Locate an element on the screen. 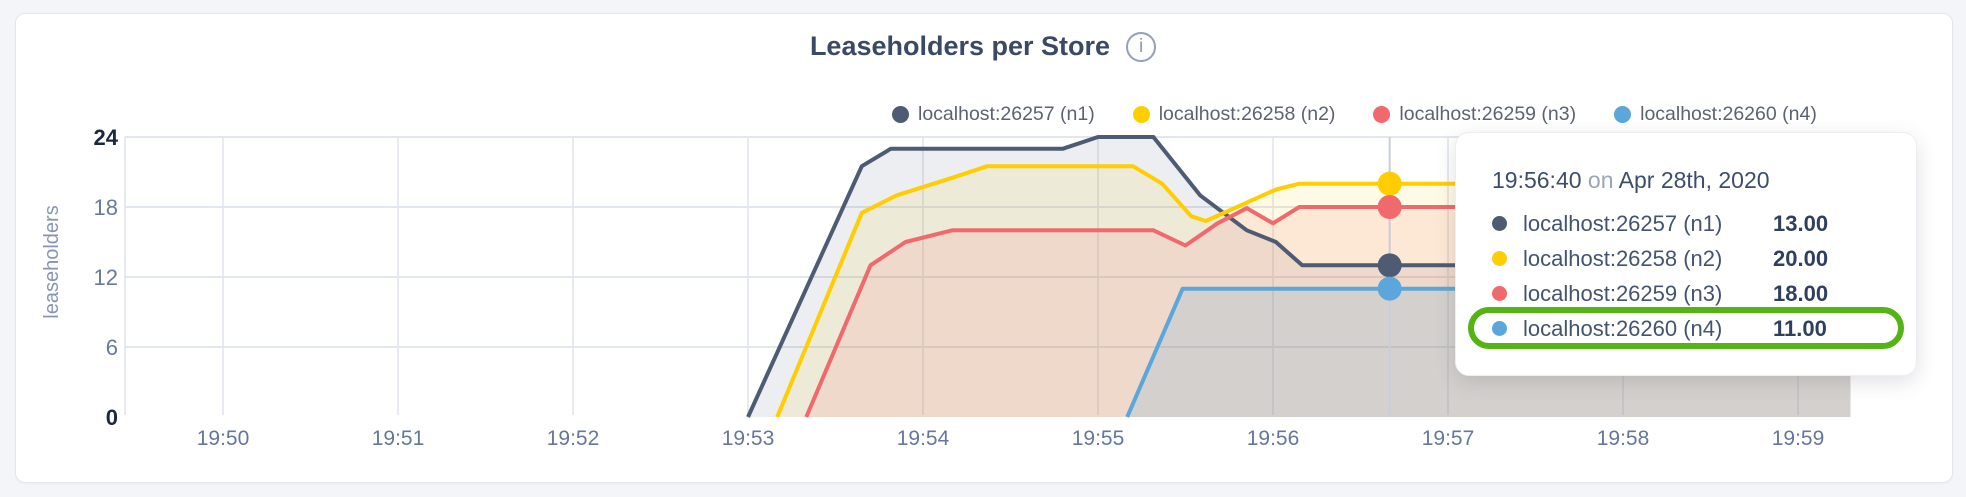  legend-dot-n4-icon is located at coordinates (1623, 114).